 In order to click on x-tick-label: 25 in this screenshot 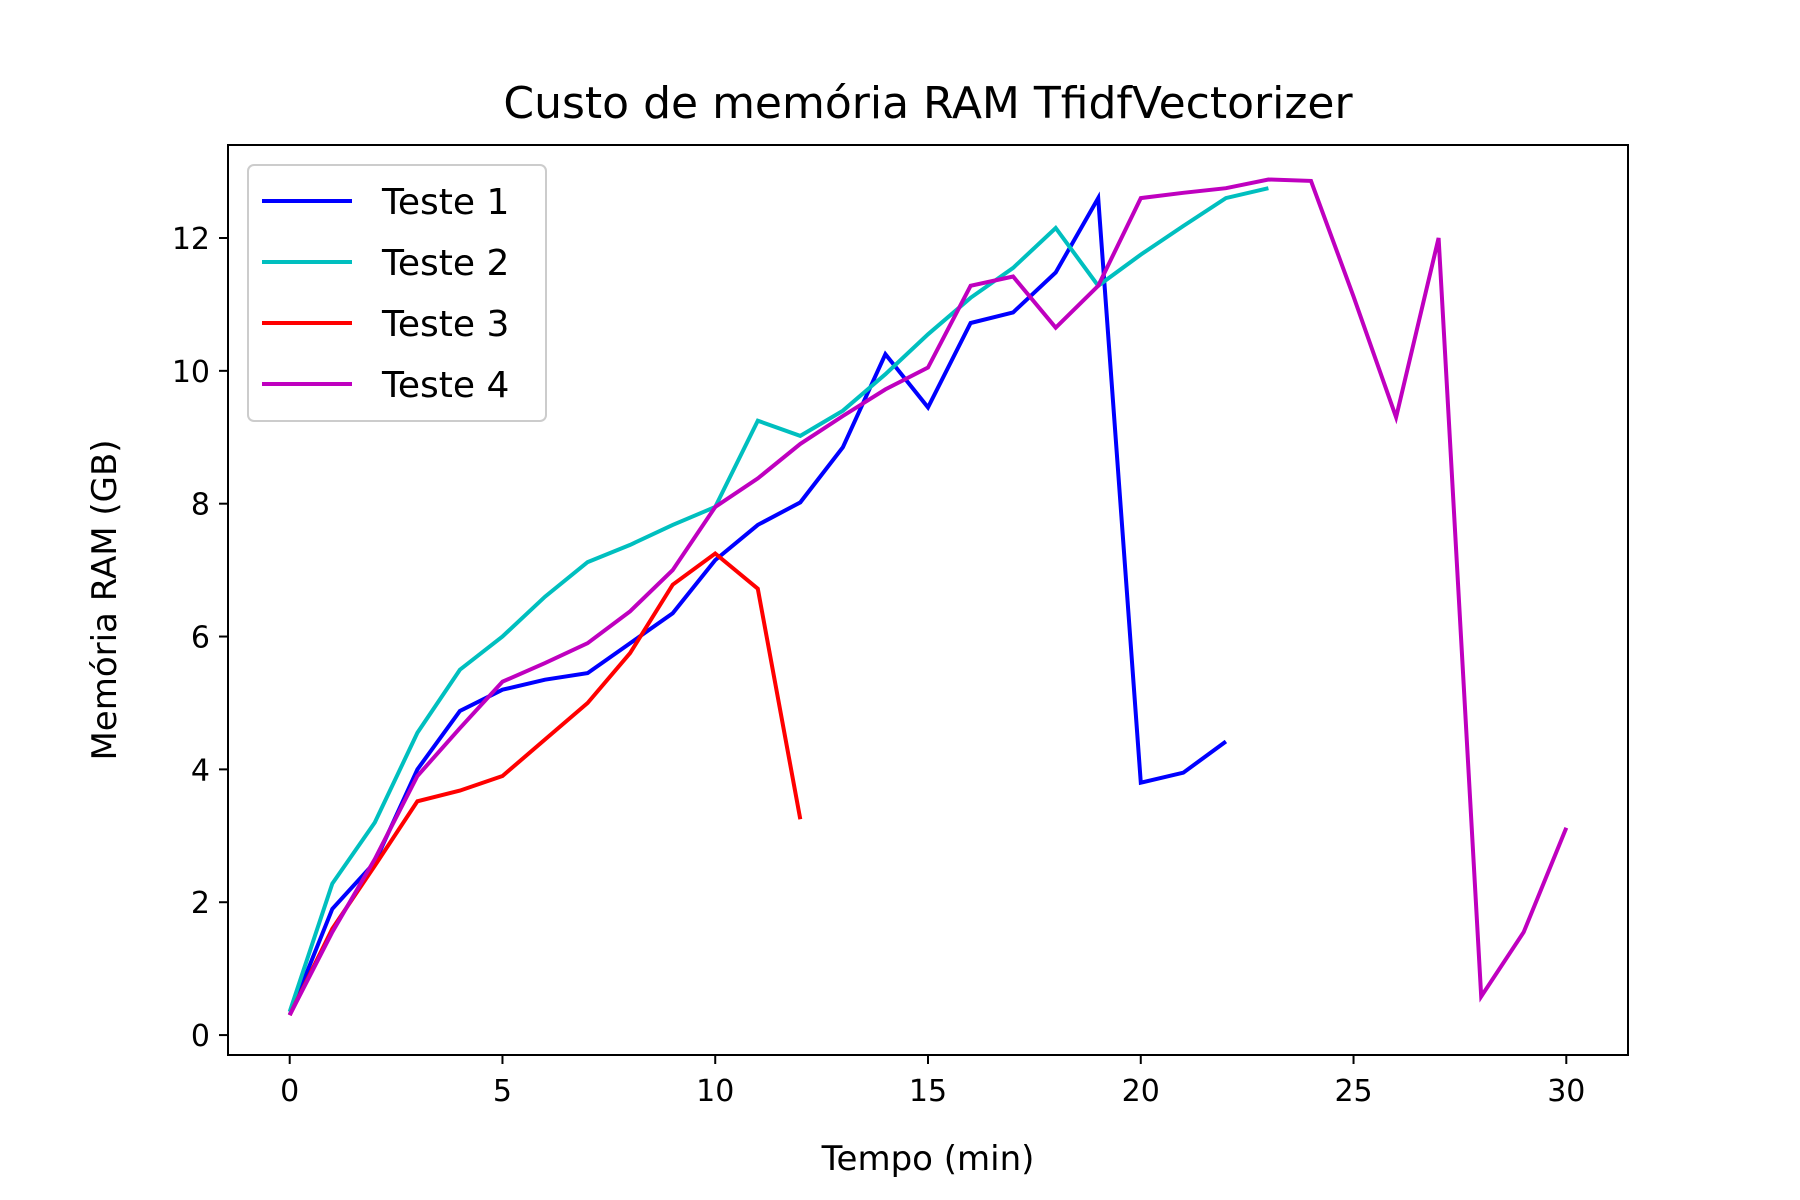, I will do `click(1353, 1091)`.